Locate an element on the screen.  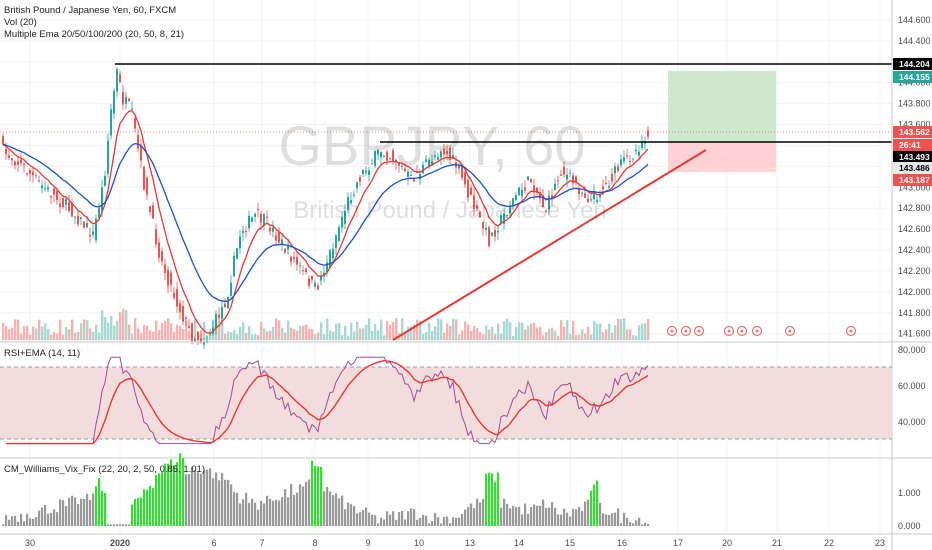
y-tick-label: 141.800 is located at coordinates (914, 313).